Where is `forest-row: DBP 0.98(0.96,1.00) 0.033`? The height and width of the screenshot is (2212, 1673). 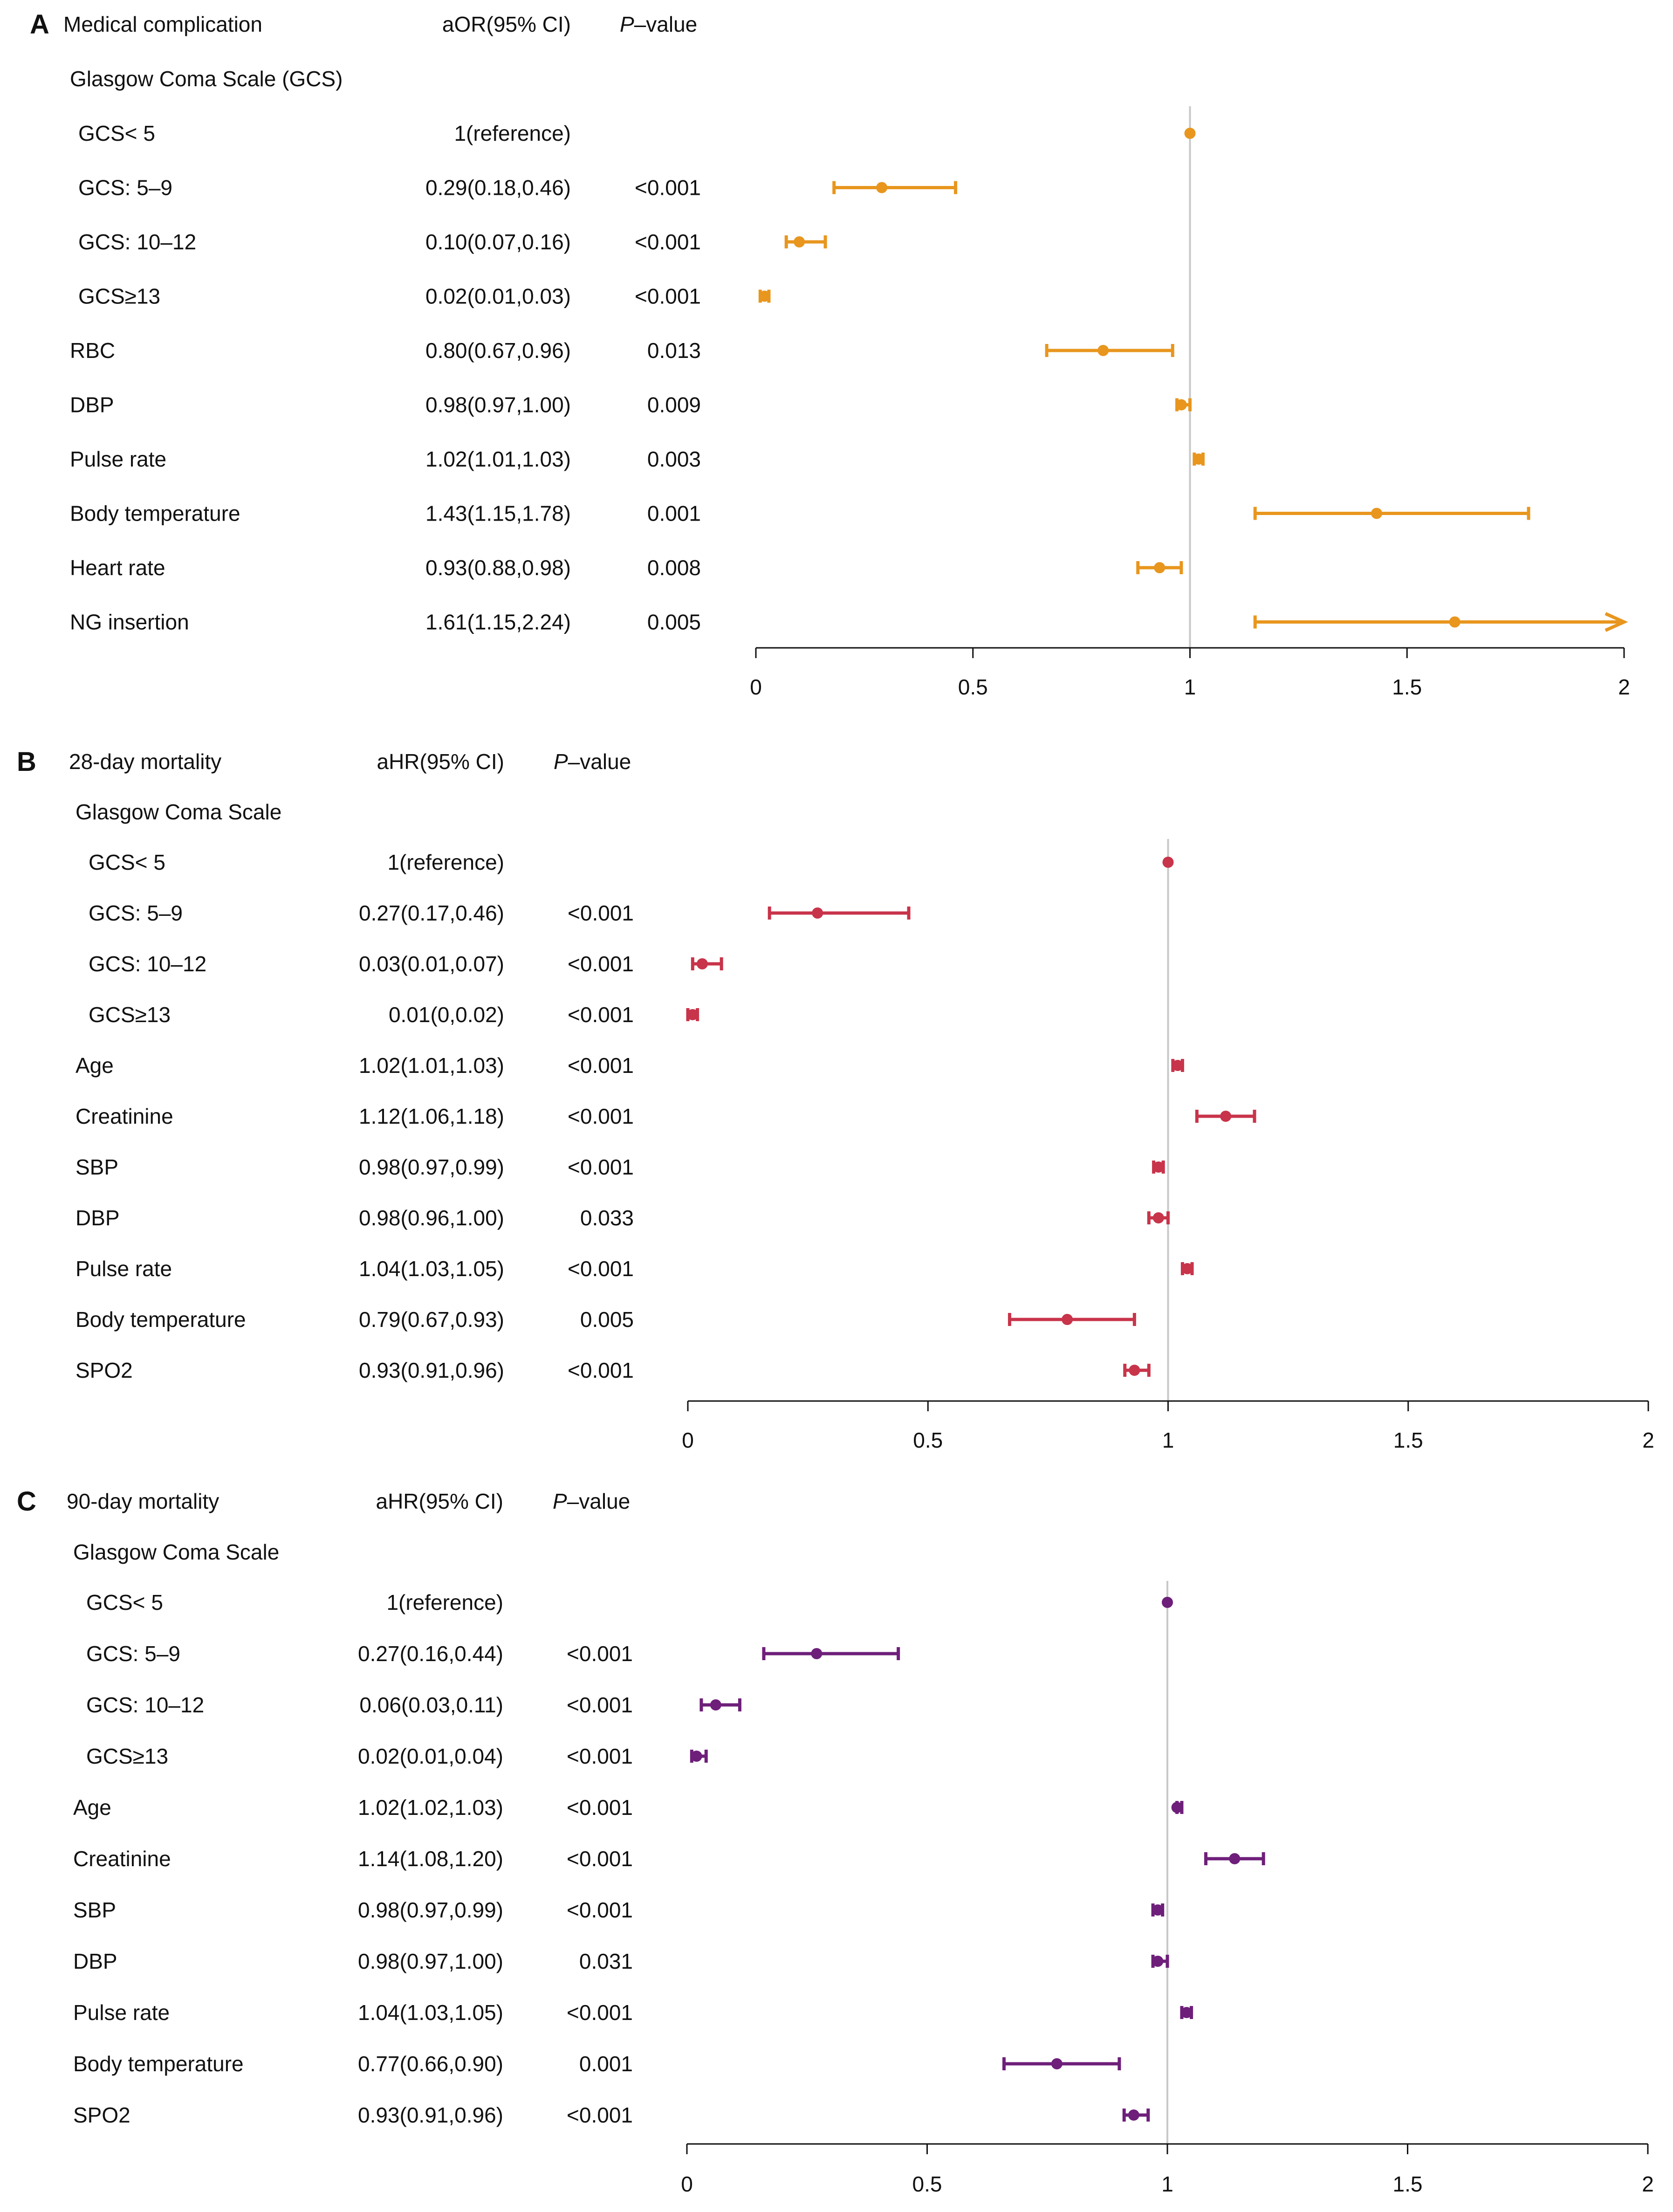
forest-row: DBP 0.98(0.96,1.00) 0.033 is located at coordinates (622, 1218).